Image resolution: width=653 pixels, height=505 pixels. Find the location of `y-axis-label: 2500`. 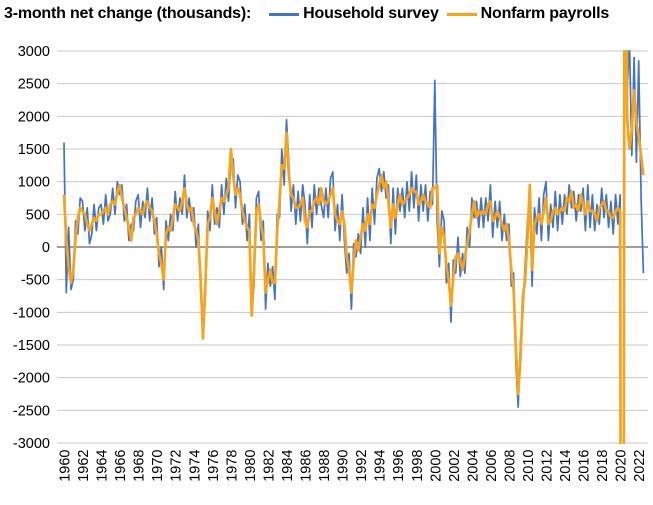

y-axis-label: 2500 is located at coordinates (34, 85).